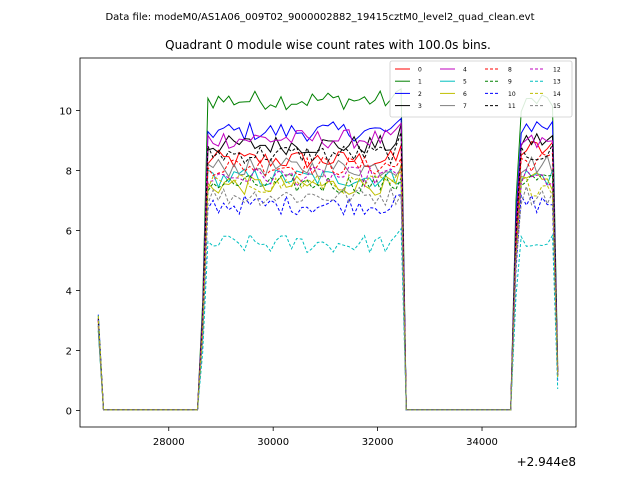 This screenshot has width=640, height=480. Describe the element at coordinates (512, 94) in the screenshot. I see `legend-label-10: 10` at that location.